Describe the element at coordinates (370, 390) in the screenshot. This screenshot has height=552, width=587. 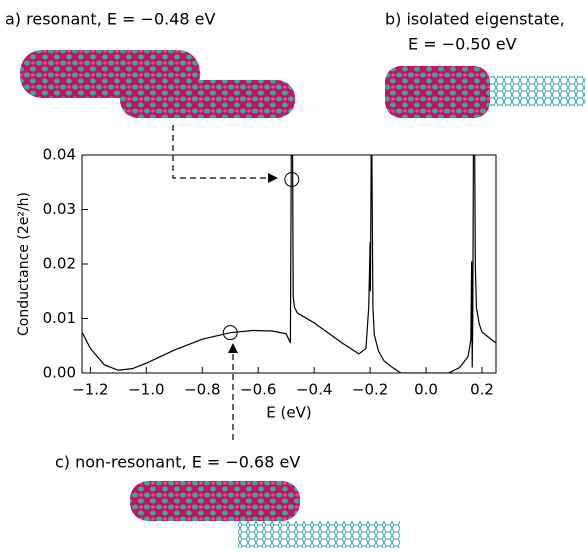
I see `x-tick-label: −0.2` at that location.